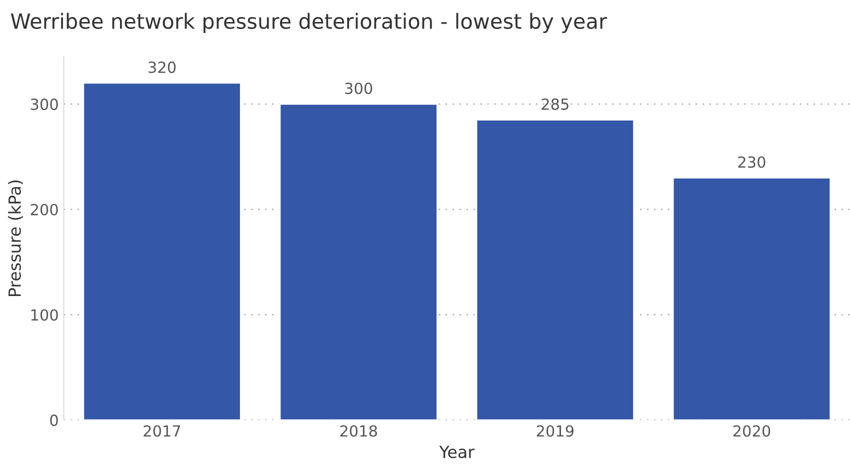 This screenshot has width=850, height=472. Describe the element at coordinates (44, 210) in the screenshot. I see `y-tick-label: 200` at that location.